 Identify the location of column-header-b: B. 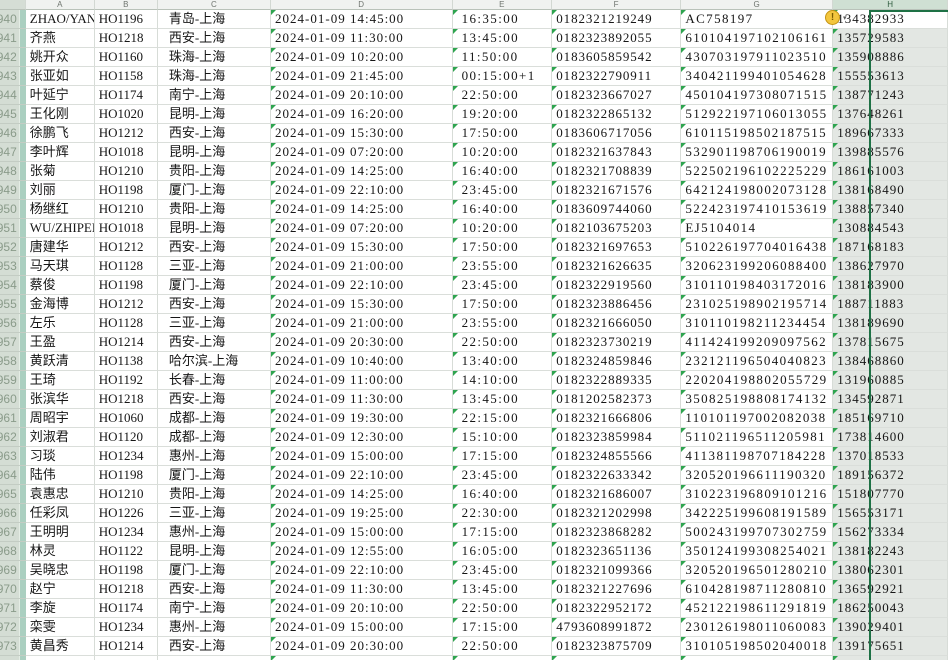
(126, 5).